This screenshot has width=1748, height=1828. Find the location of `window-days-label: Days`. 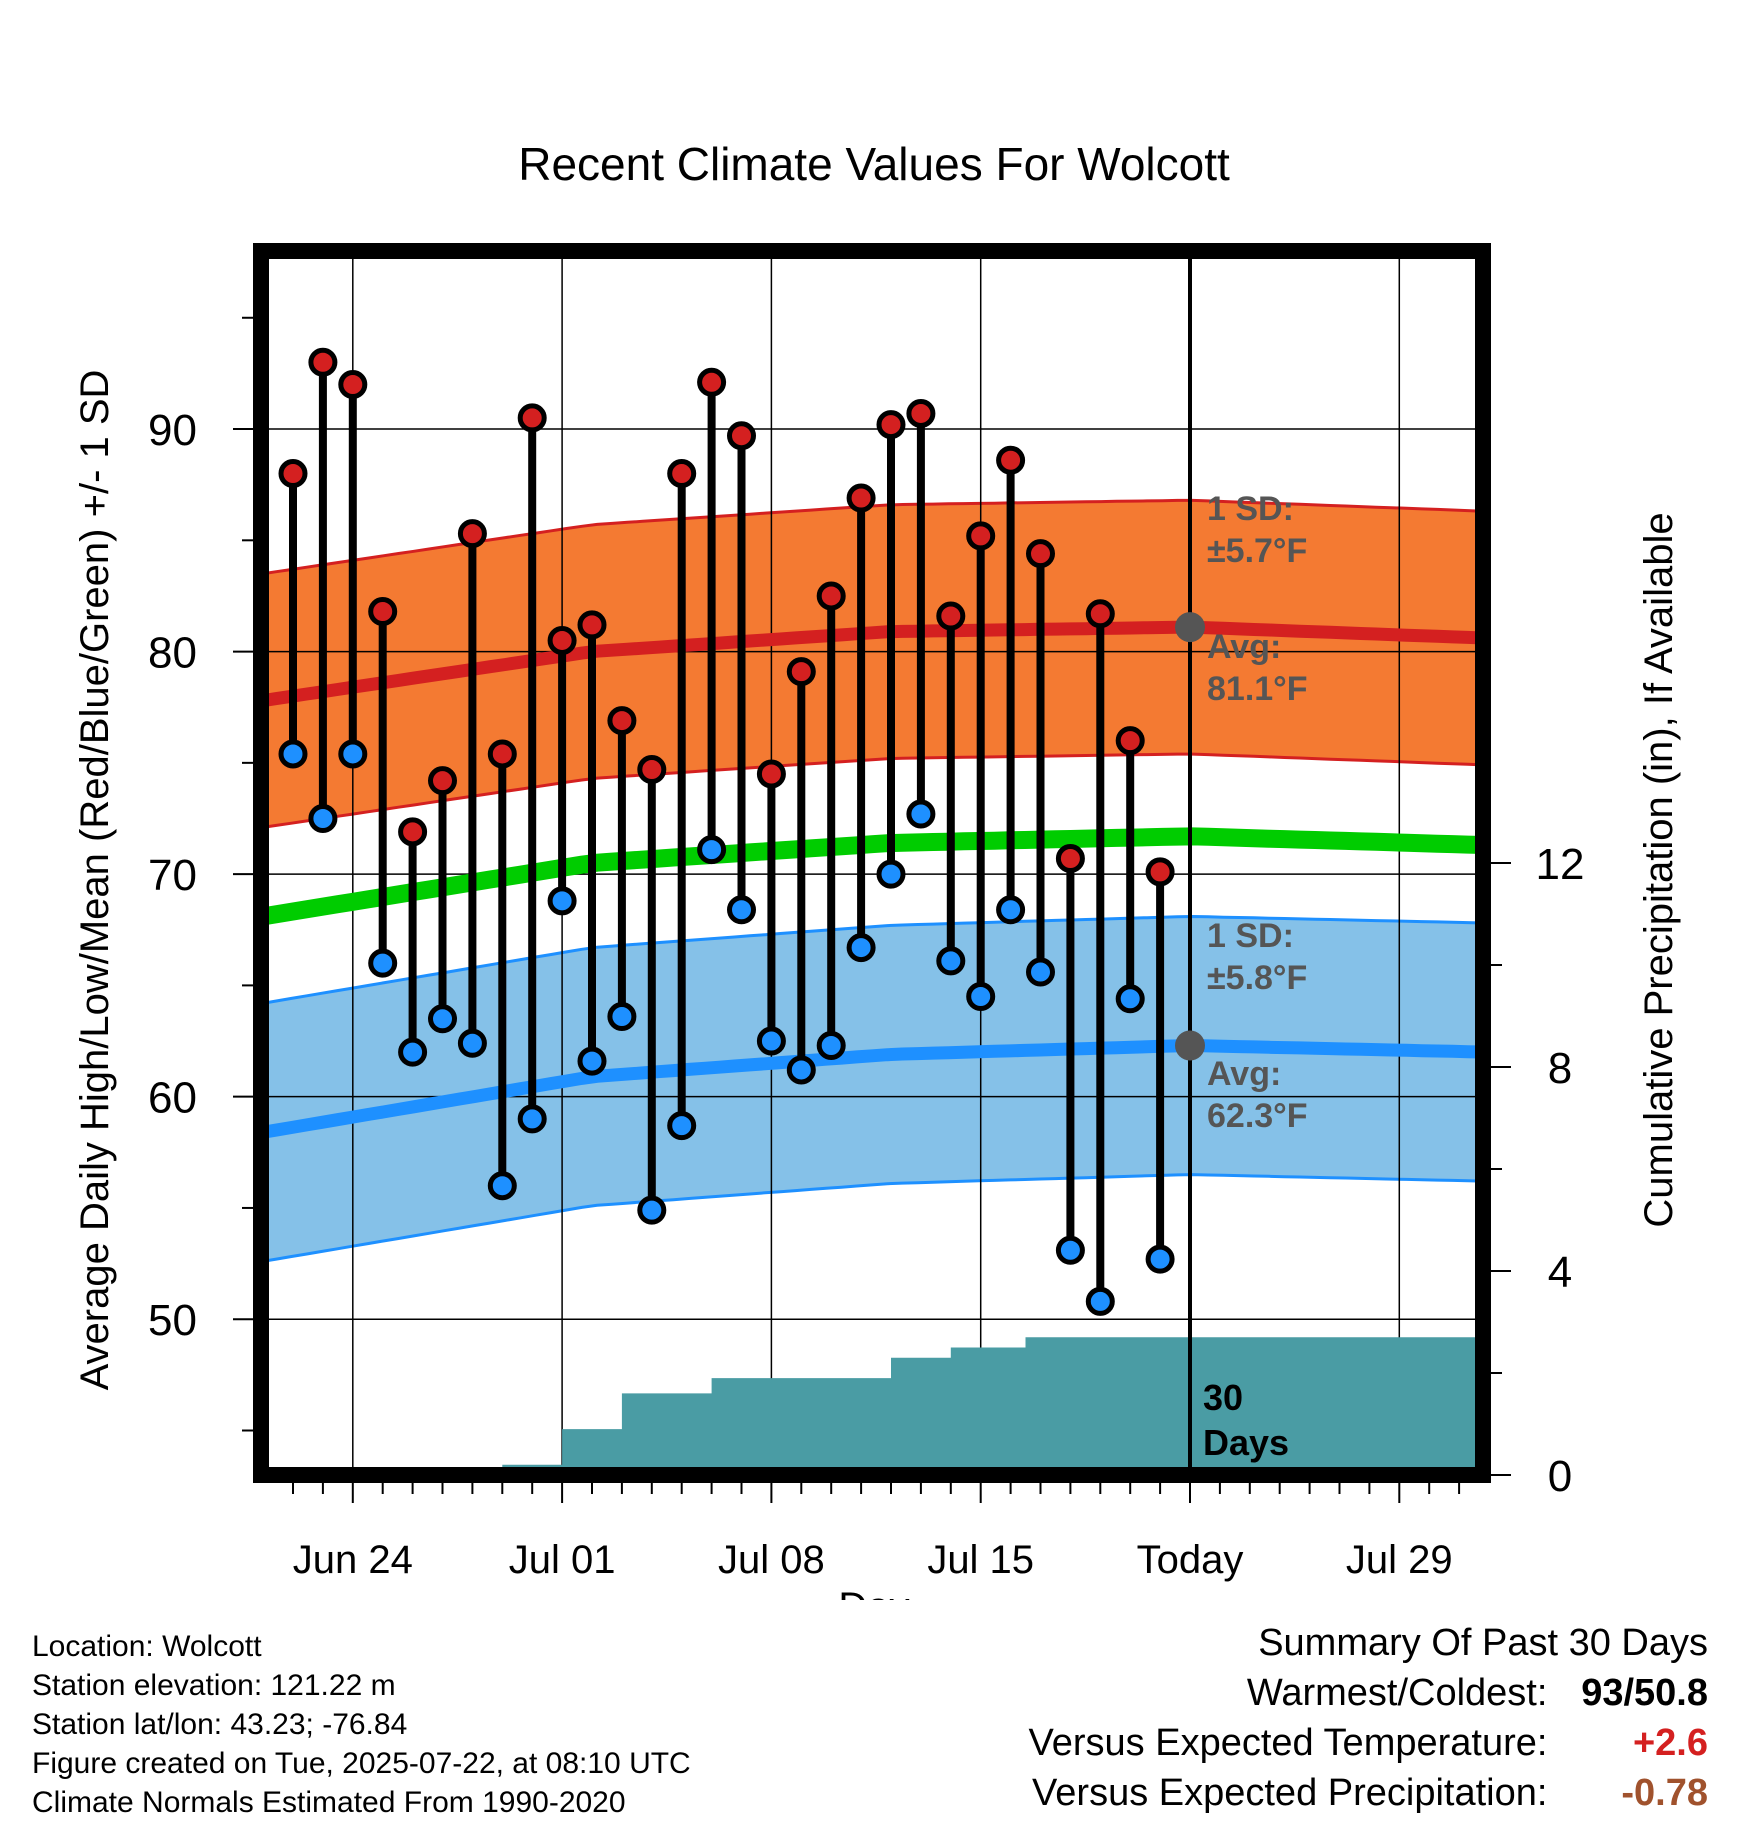

window-days-label: Days is located at coordinates (1246, 1442).